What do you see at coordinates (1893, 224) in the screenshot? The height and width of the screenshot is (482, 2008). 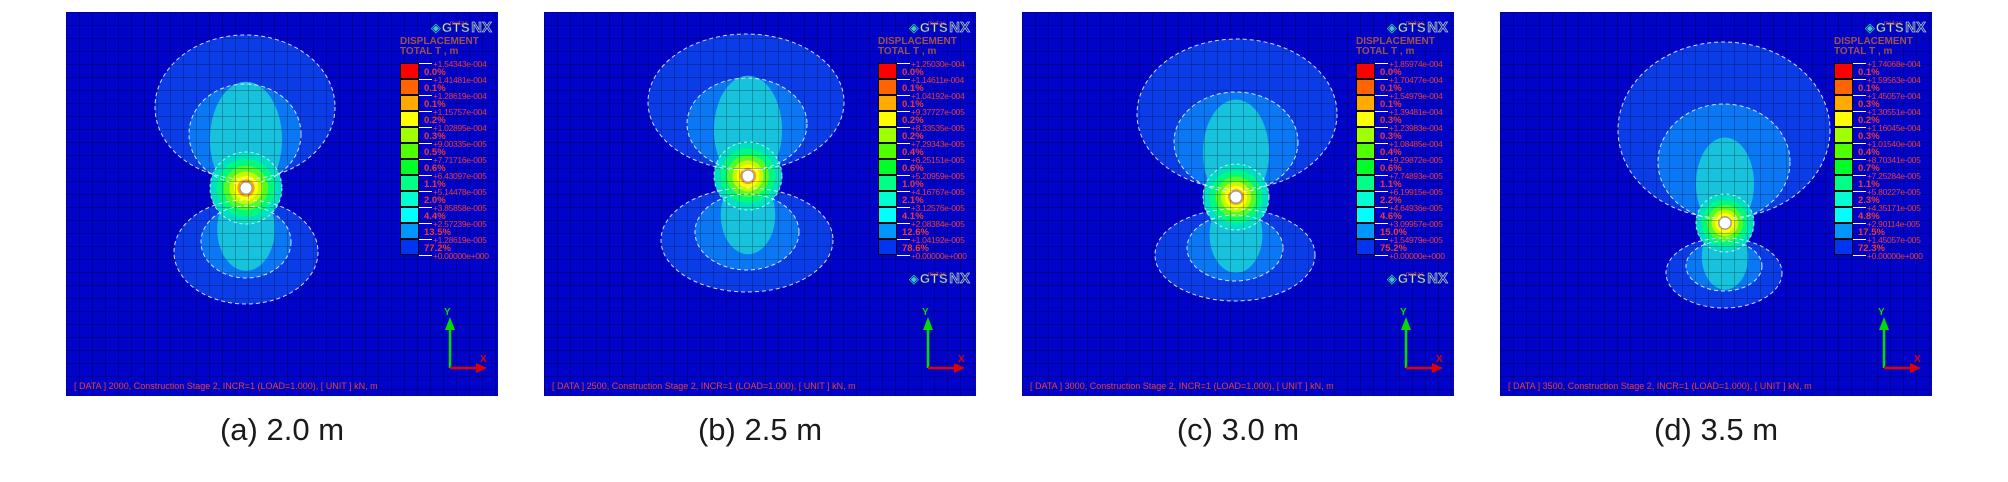 I see `legend-tick-value: +2.90114e-005` at bounding box center [1893, 224].